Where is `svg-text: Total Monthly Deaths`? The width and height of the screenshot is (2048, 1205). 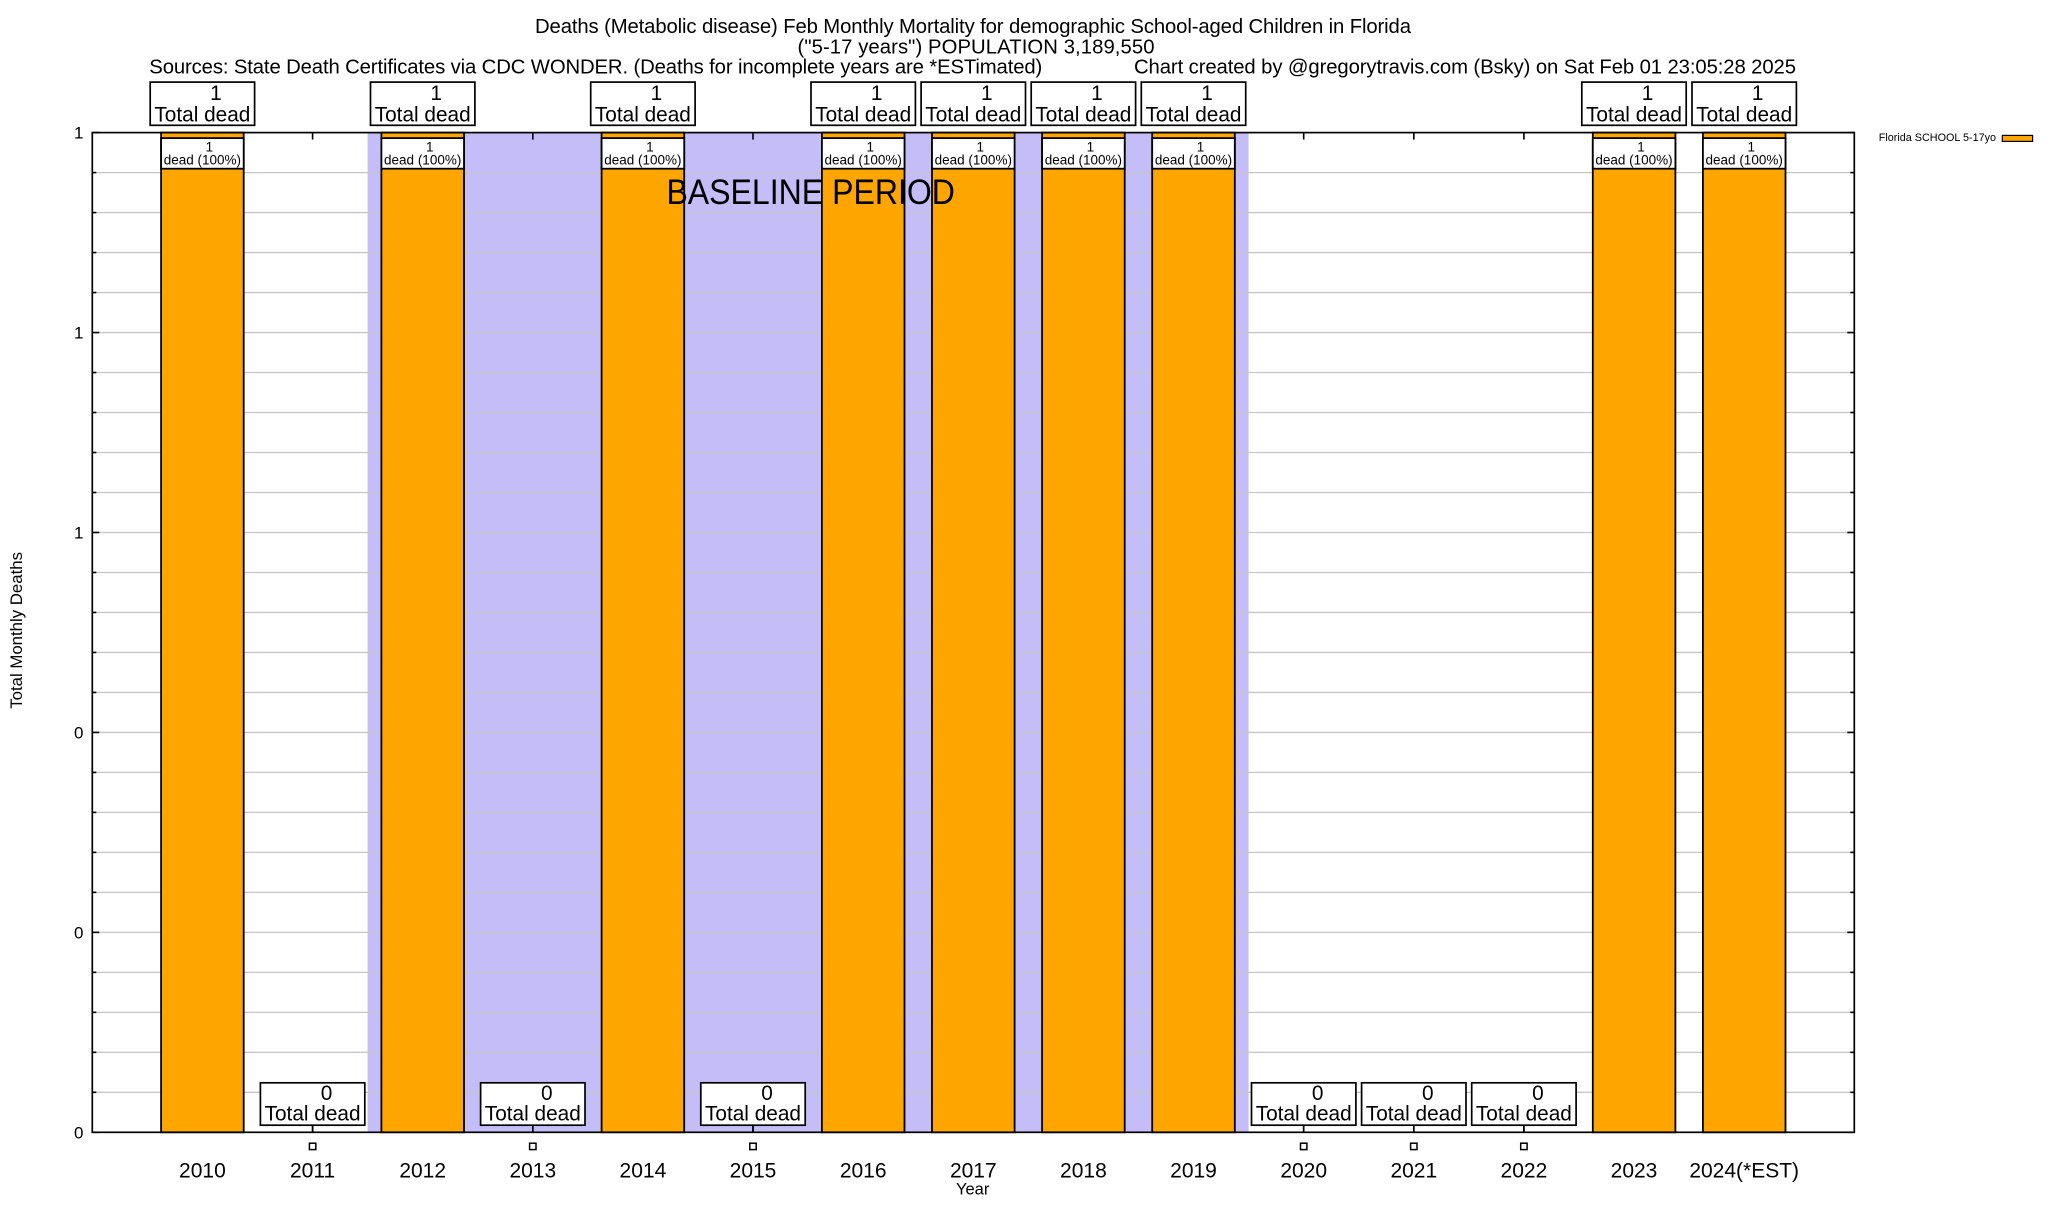
svg-text: Total Monthly Deaths is located at coordinates (16, 630).